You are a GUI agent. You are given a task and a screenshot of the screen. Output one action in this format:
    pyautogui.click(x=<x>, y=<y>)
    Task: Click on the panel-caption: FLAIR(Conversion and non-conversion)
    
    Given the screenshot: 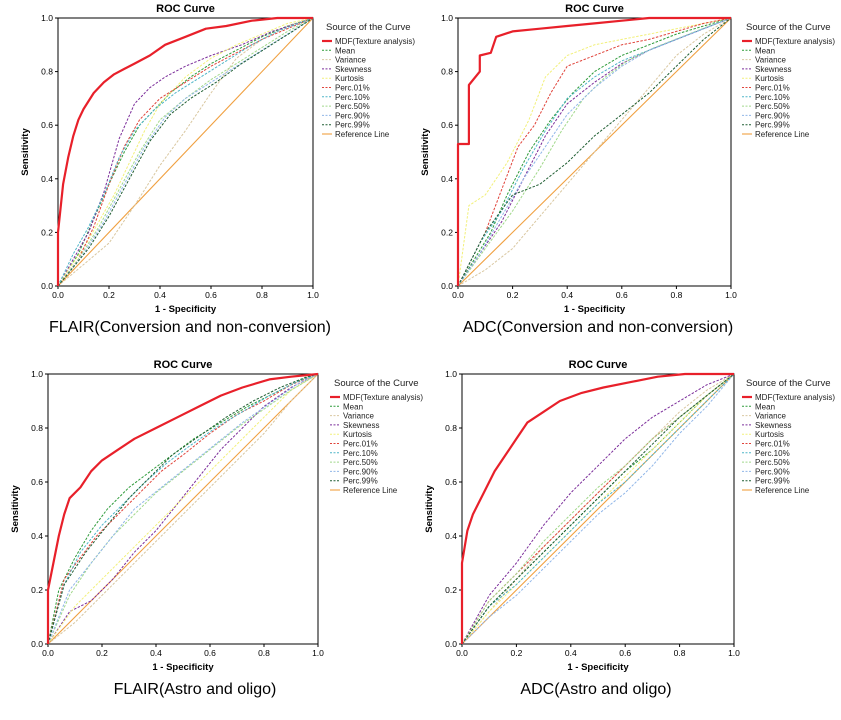 What is the action you would take?
    pyautogui.click(x=190, y=327)
    